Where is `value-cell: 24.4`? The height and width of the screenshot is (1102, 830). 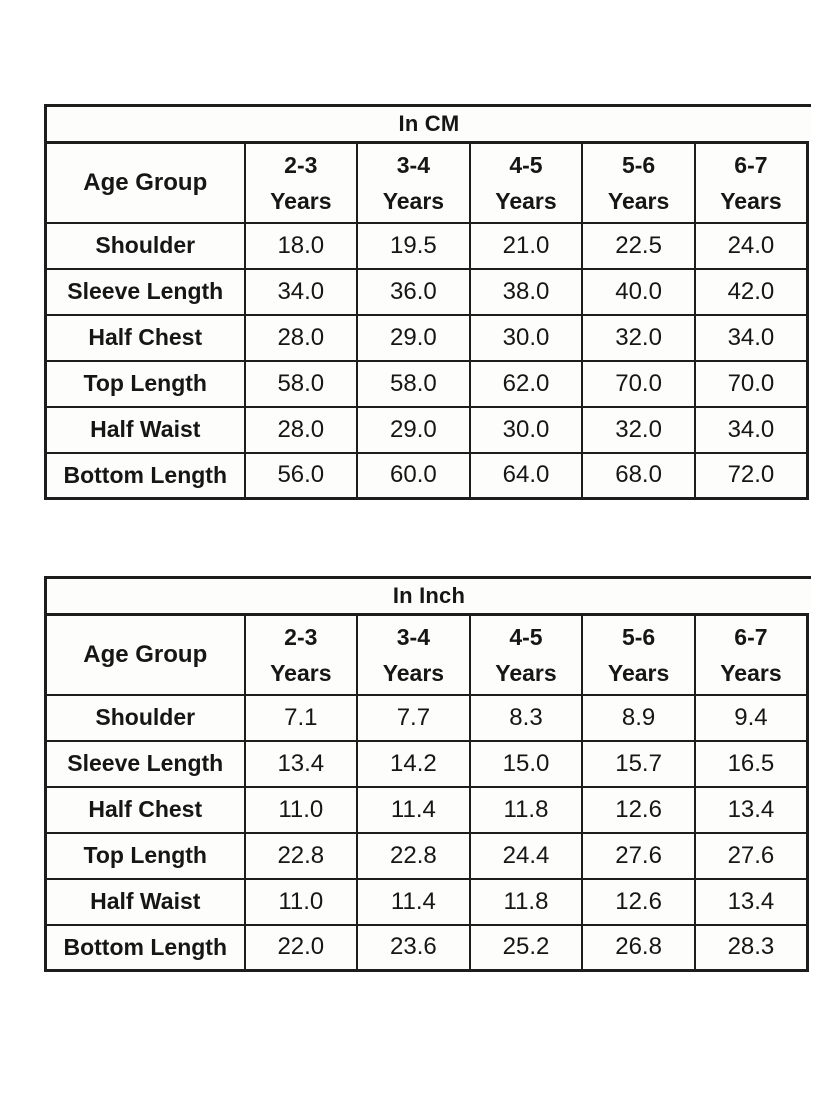
value-cell: 24.4 is located at coordinates (526, 855).